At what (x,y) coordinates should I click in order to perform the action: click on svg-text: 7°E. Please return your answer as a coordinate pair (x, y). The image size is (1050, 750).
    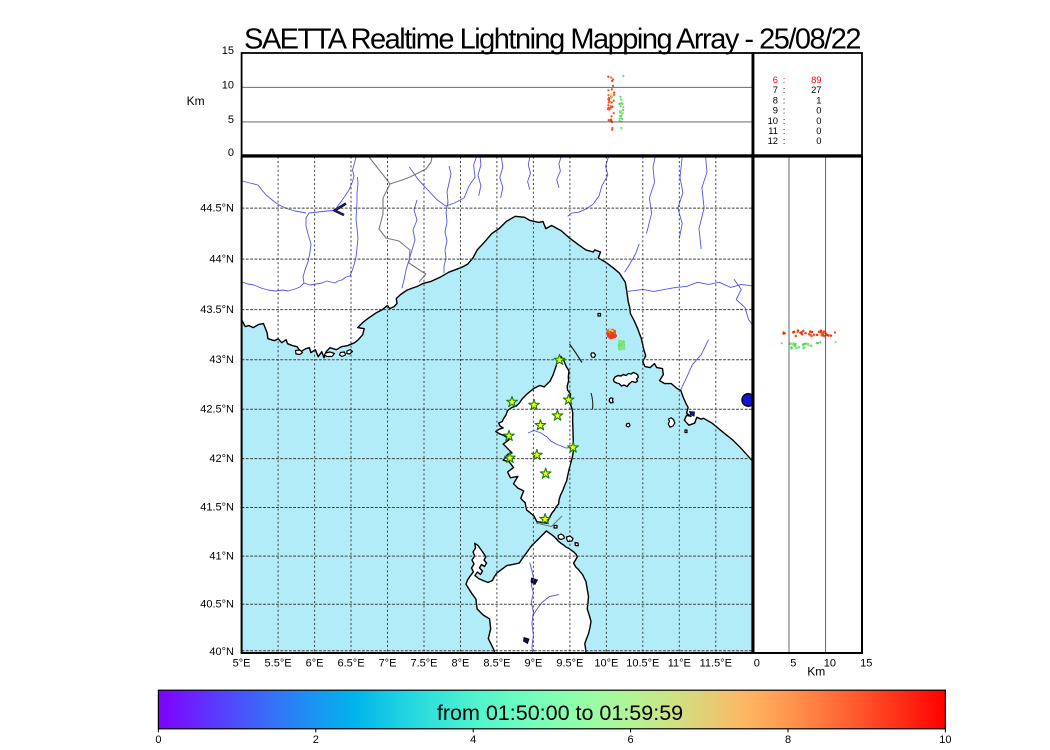
    Looking at the image, I should click on (388, 664).